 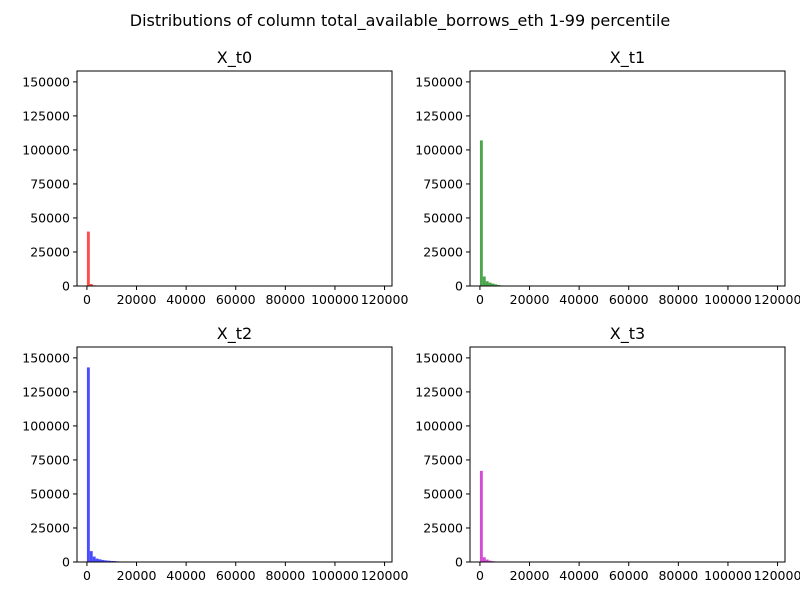 What do you see at coordinates (234, 334) in the screenshot?
I see `subplot-title: X_t2` at bounding box center [234, 334].